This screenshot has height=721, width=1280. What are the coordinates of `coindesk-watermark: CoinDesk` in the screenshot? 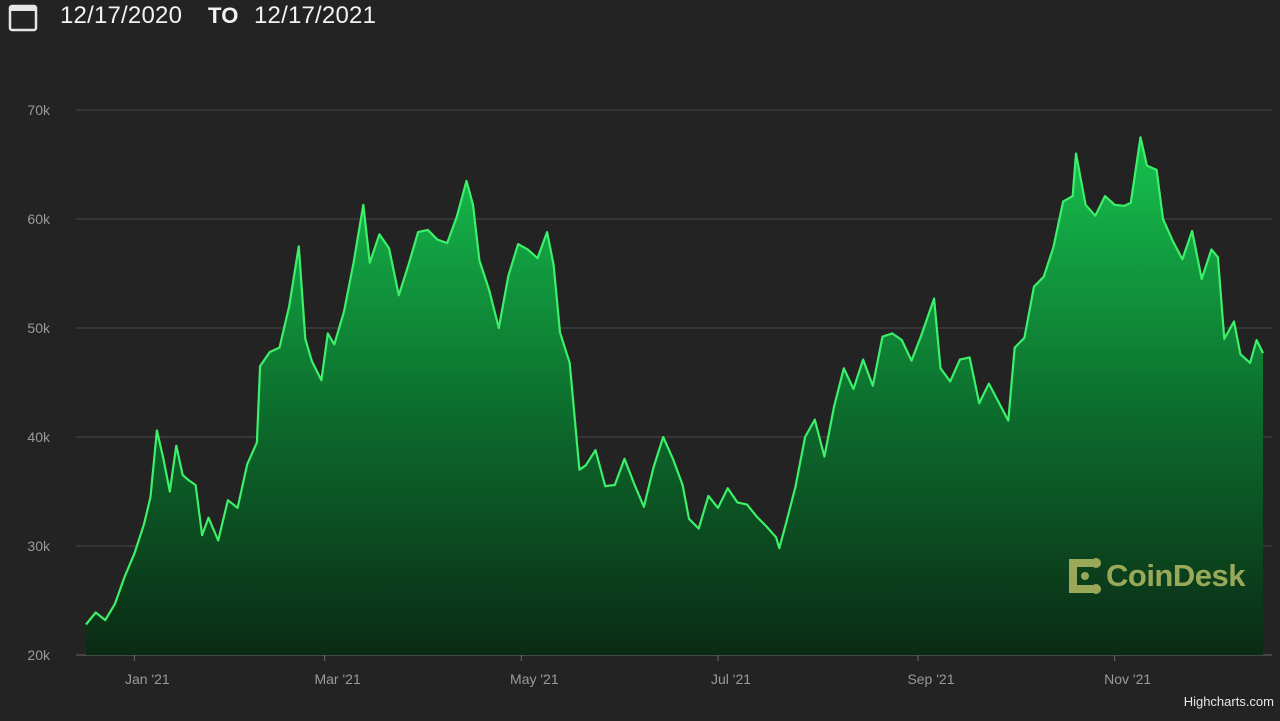 It's located at (1161, 577).